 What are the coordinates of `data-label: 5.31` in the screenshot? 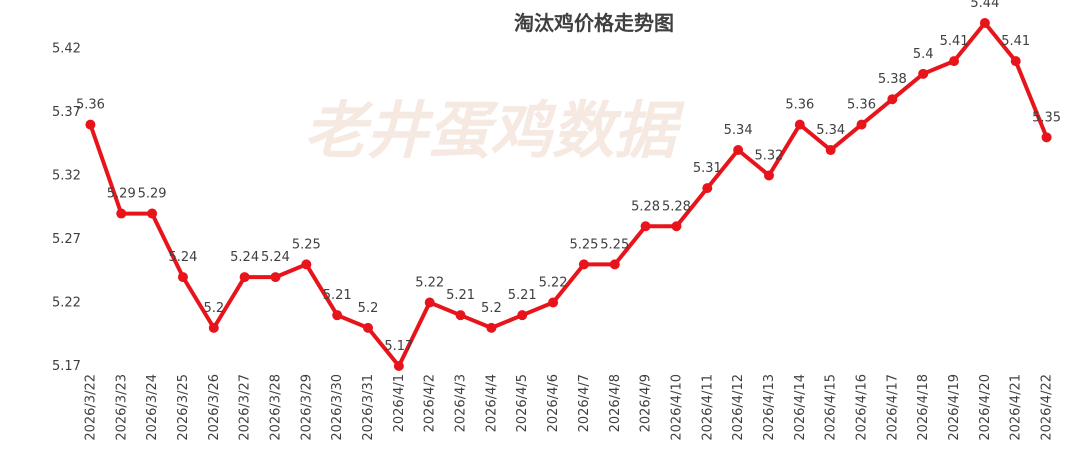 It's located at (707, 168).